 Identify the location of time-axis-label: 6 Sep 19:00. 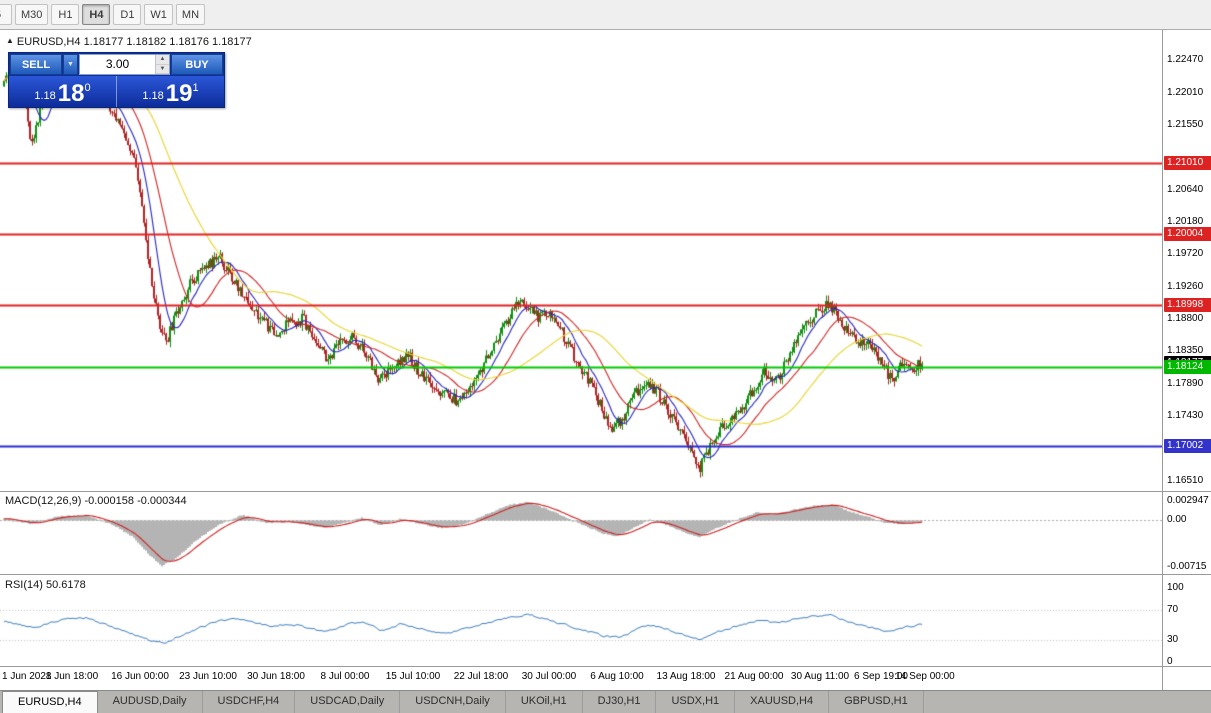
(881, 676).